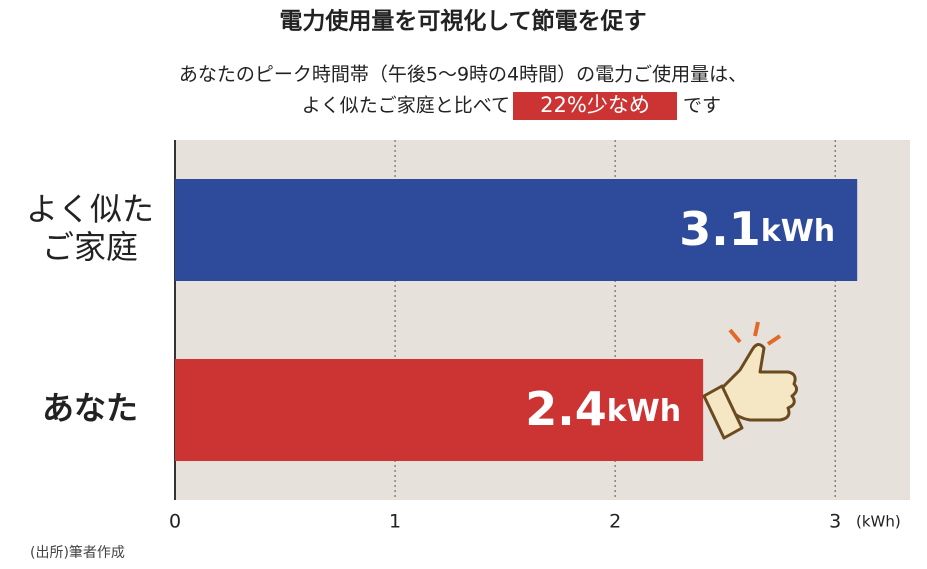 This screenshot has height=569, width=927. I want to click on y-tick-label: よく似たご家庭, so click(90, 228).